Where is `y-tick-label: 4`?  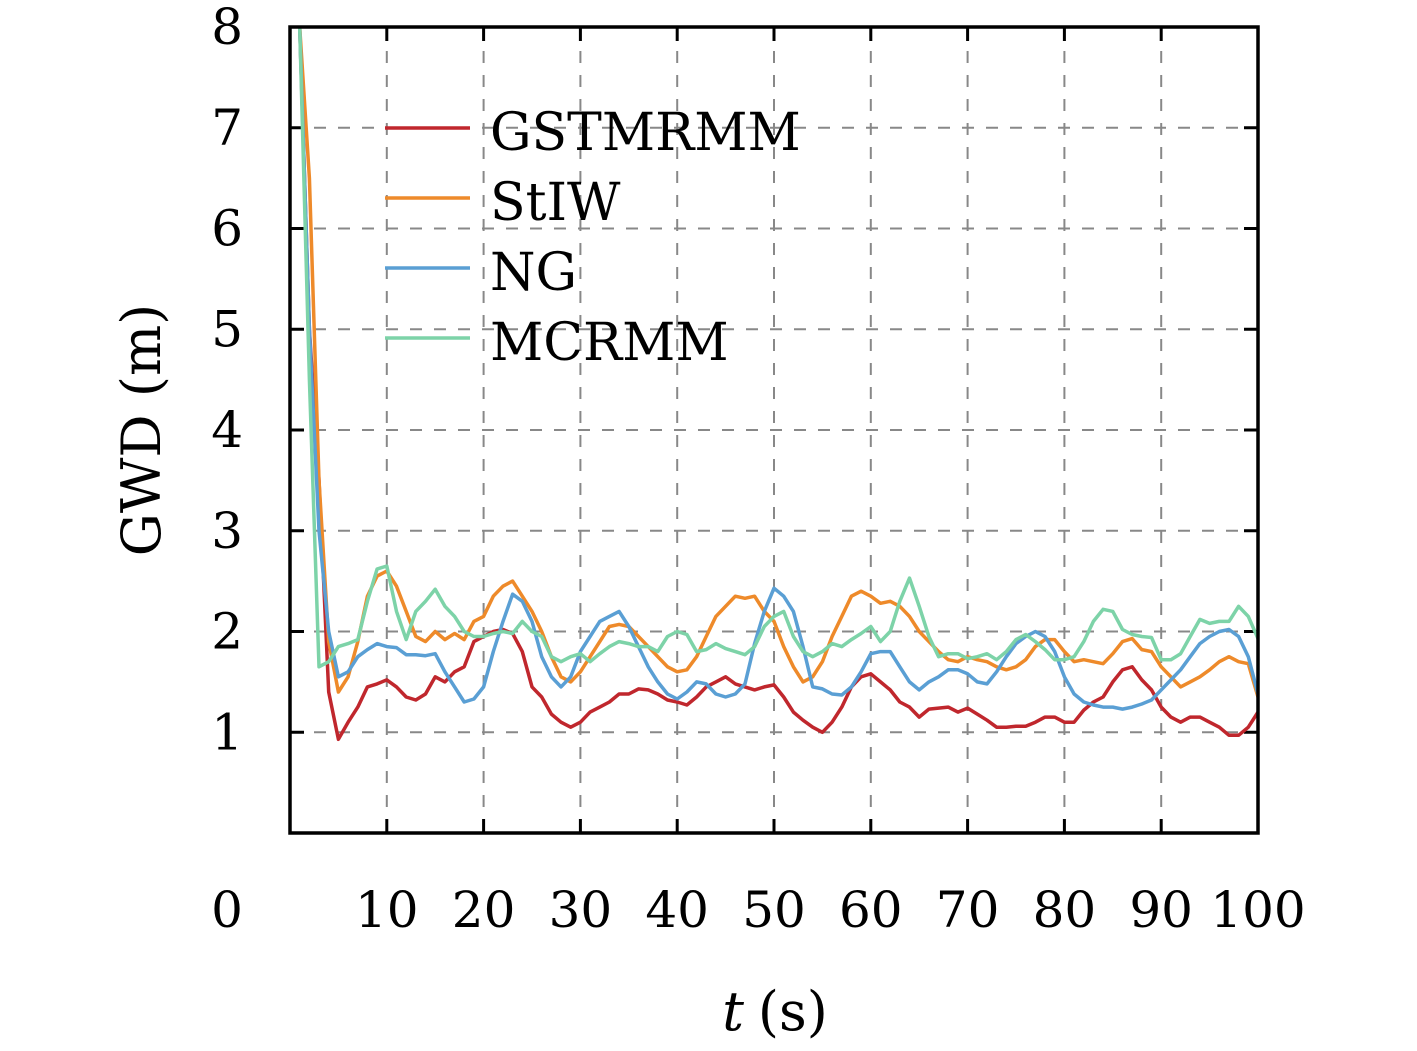
y-tick-label: 4 is located at coordinates (227, 430).